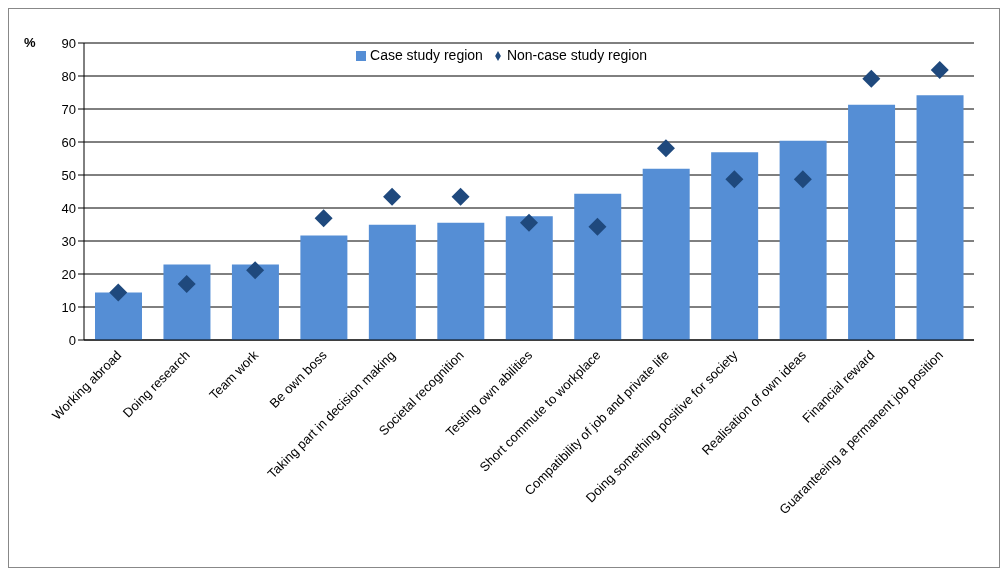 This screenshot has height=574, width=1006. What do you see at coordinates (426, 55) in the screenshot?
I see `legend-label: Case study region` at bounding box center [426, 55].